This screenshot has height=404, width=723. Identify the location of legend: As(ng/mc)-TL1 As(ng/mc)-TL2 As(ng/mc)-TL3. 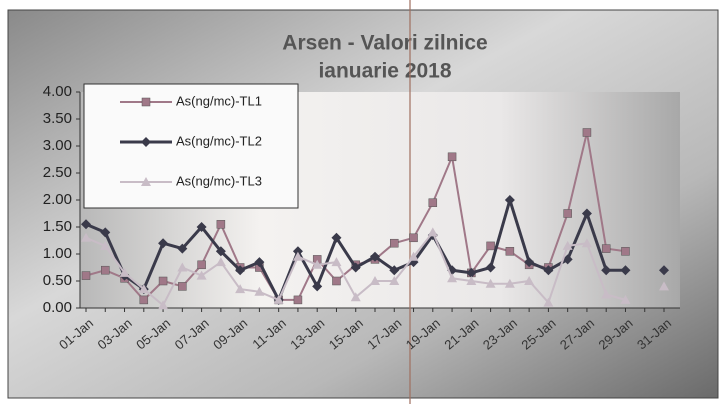
(191, 146).